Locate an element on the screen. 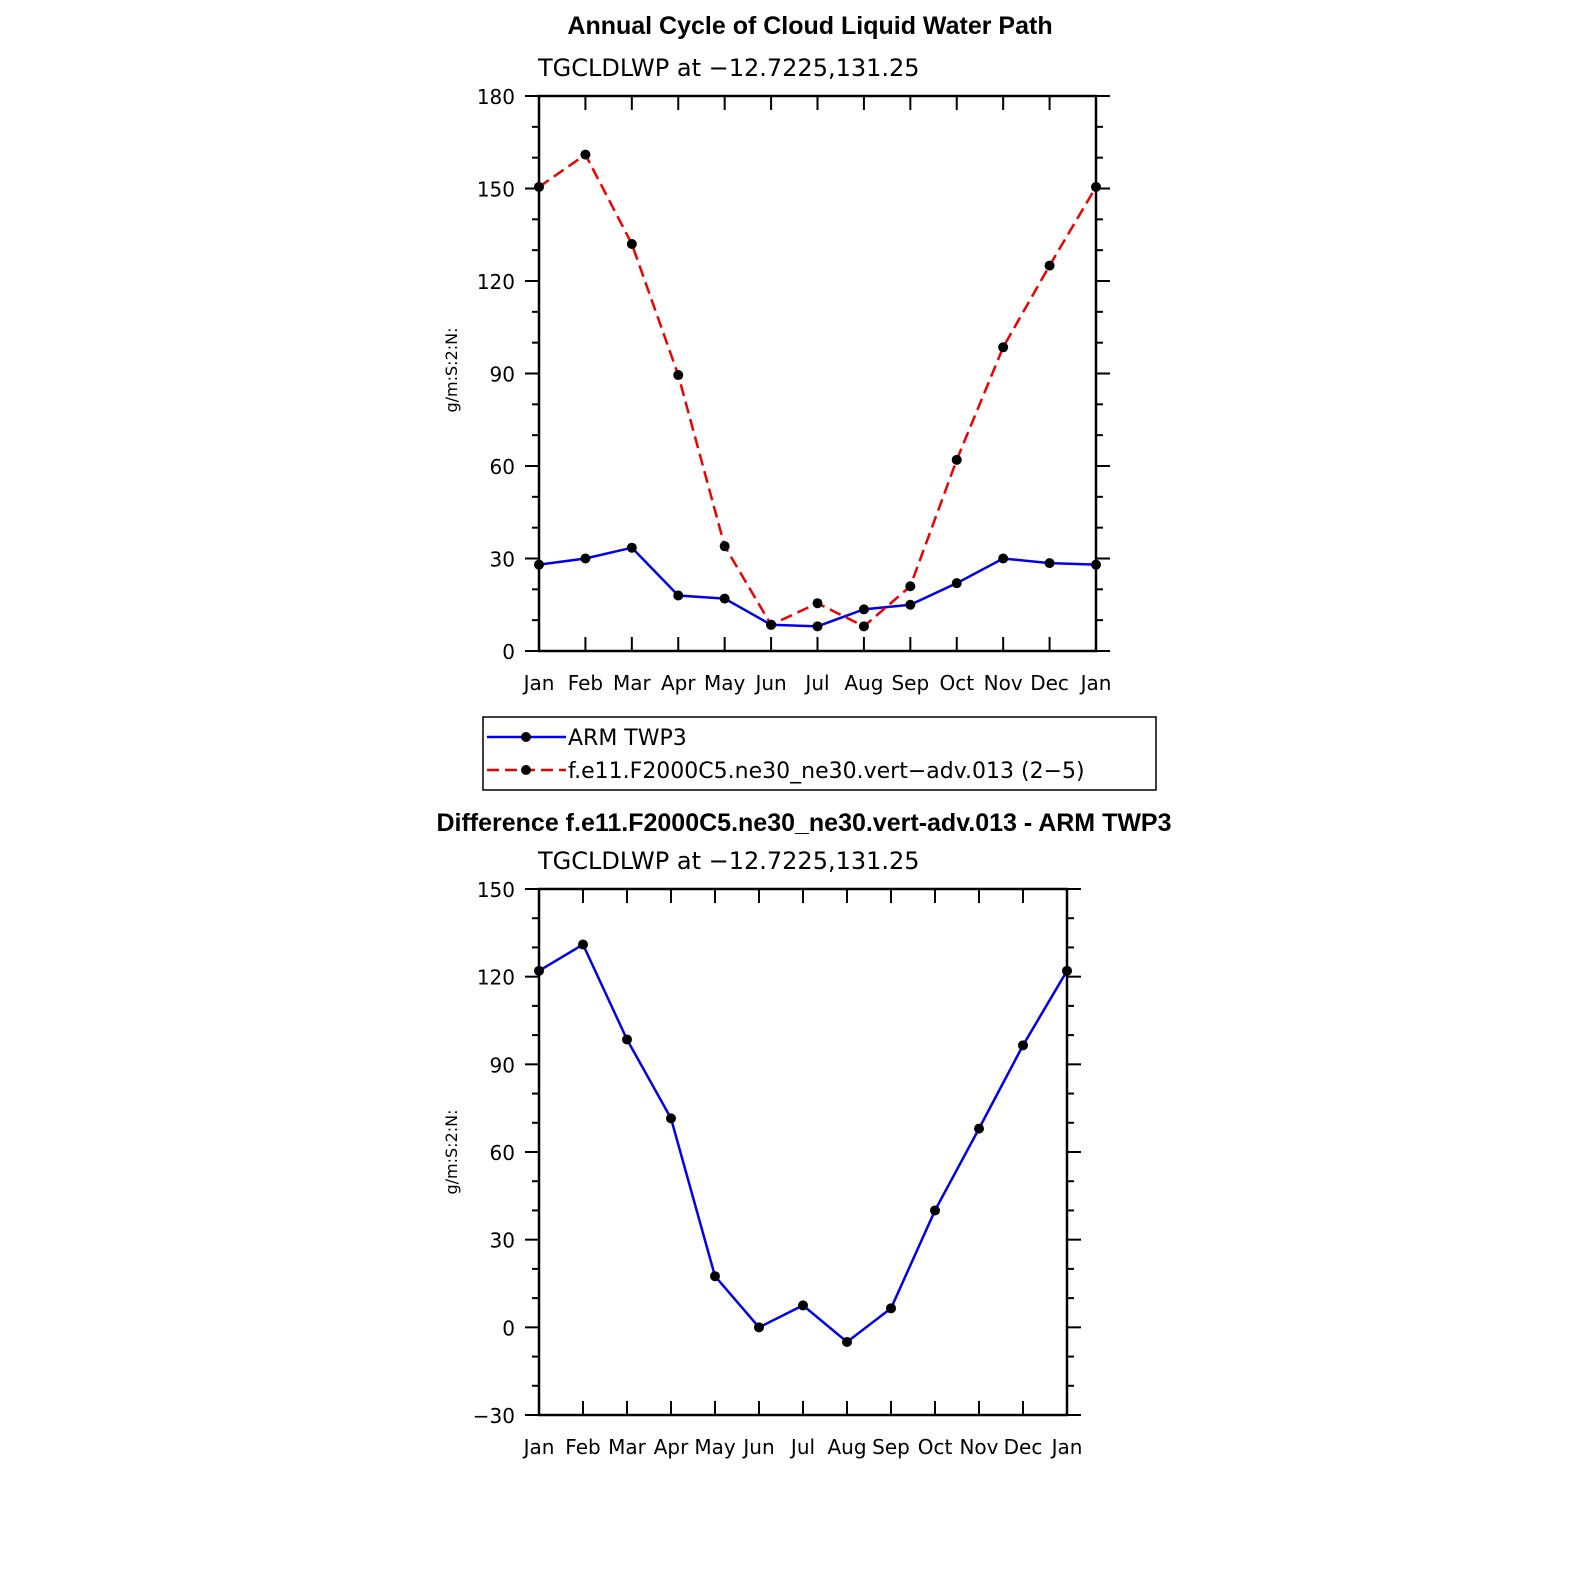 The image size is (1575, 1575). chart1-ytick-label: 90 is located at coordinates (502, 375).